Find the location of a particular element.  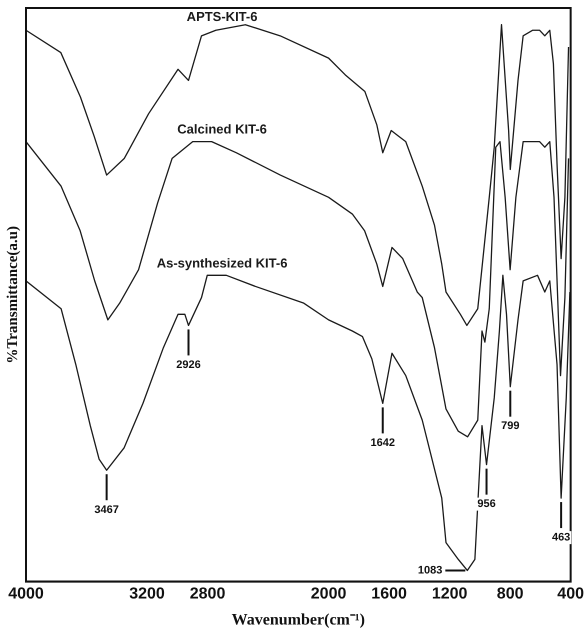

x-tick-label: 1200 is located at coordinates (450, 594).